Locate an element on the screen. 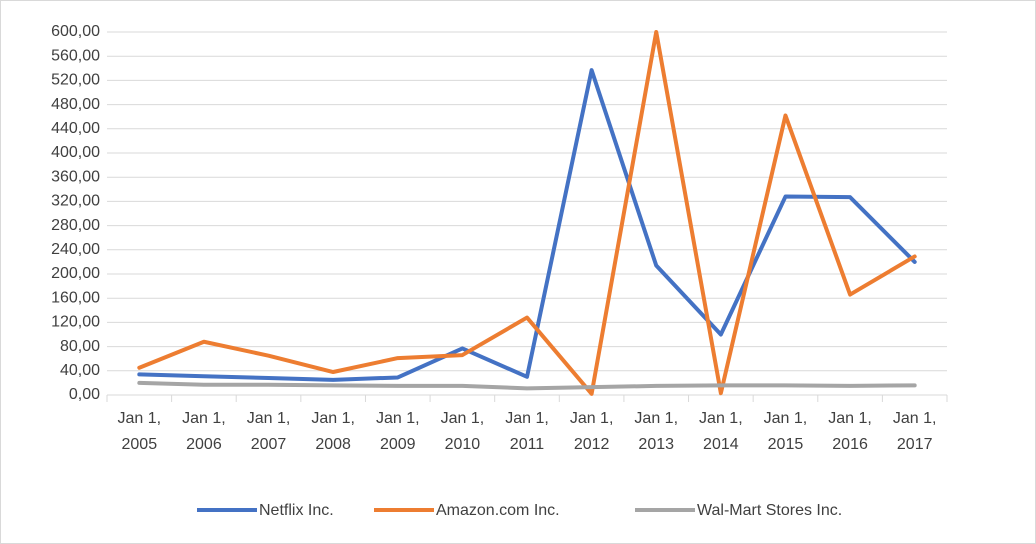 This screenshot has height=544, width=1036. x-tick-label: Jan 1, 2013 is located at coordinates (656, 431).